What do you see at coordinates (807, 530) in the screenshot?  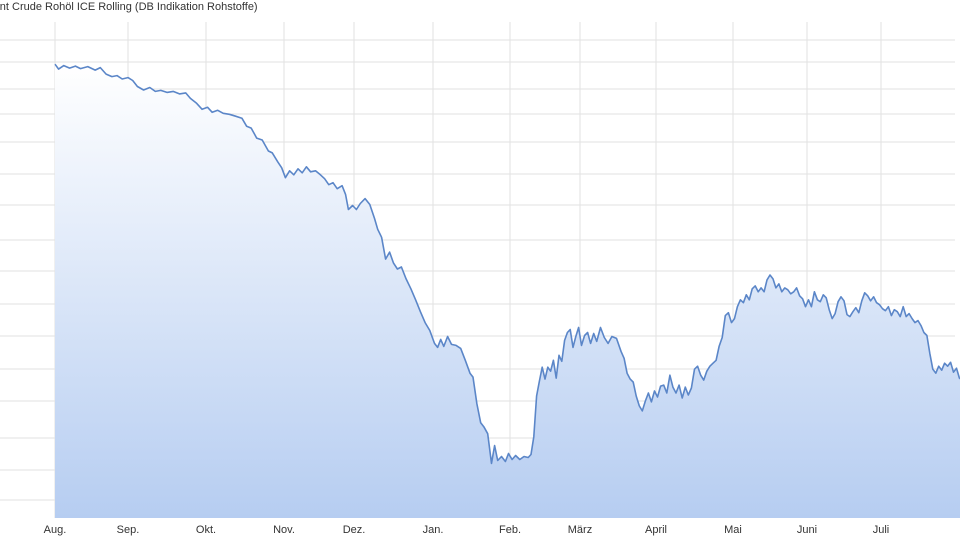 I see `x-tick-label: Juni` at bounding box center [807, 530].